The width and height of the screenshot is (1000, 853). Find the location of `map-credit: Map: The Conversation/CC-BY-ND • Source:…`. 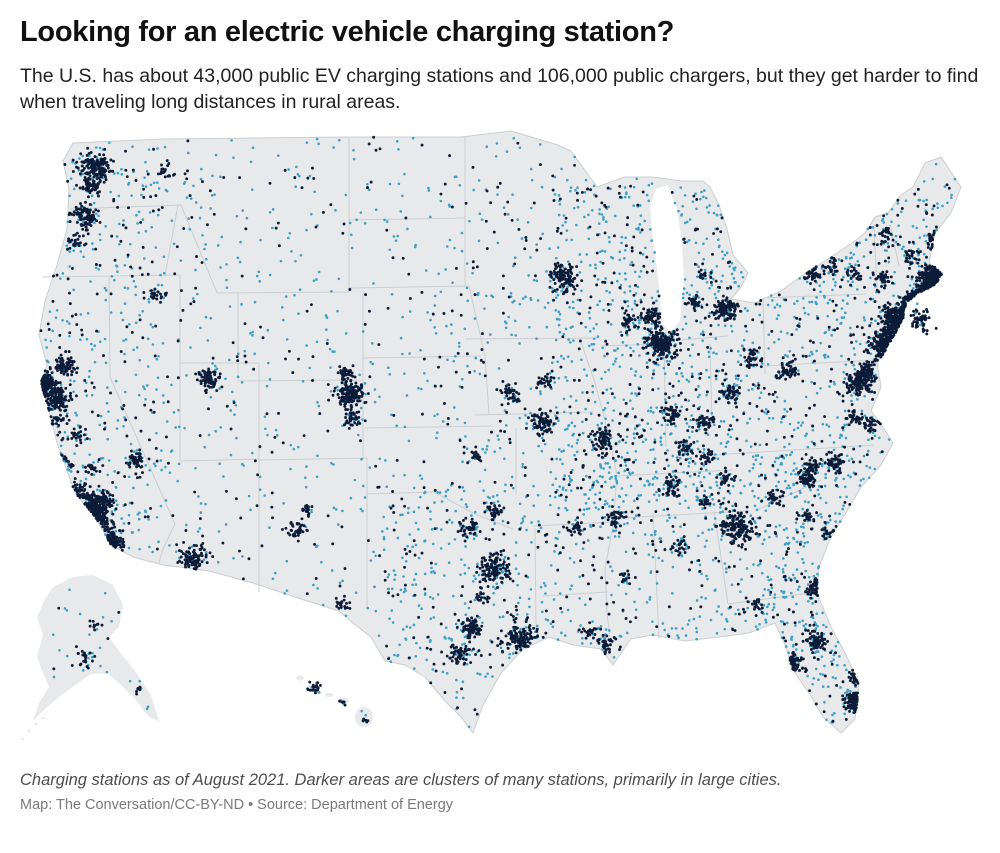

map-credit: Map: The Conversation/CC-BY-ND • Source:… is located at coordinates (237, 805).